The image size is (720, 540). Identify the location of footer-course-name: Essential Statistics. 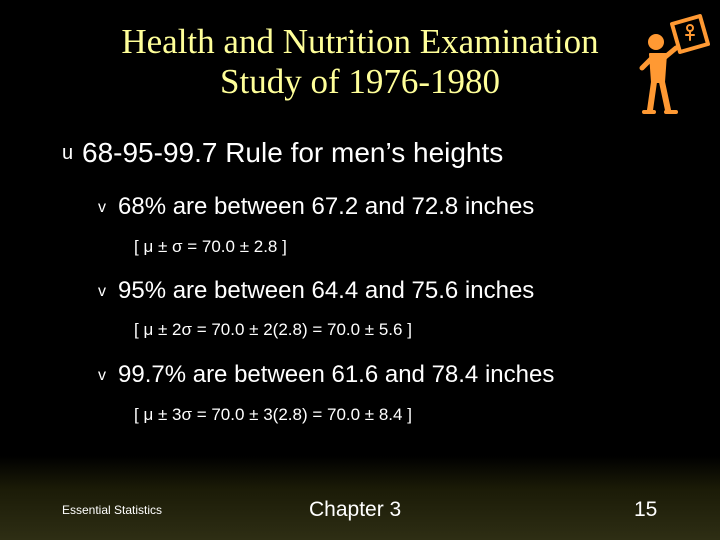
(112, 510).